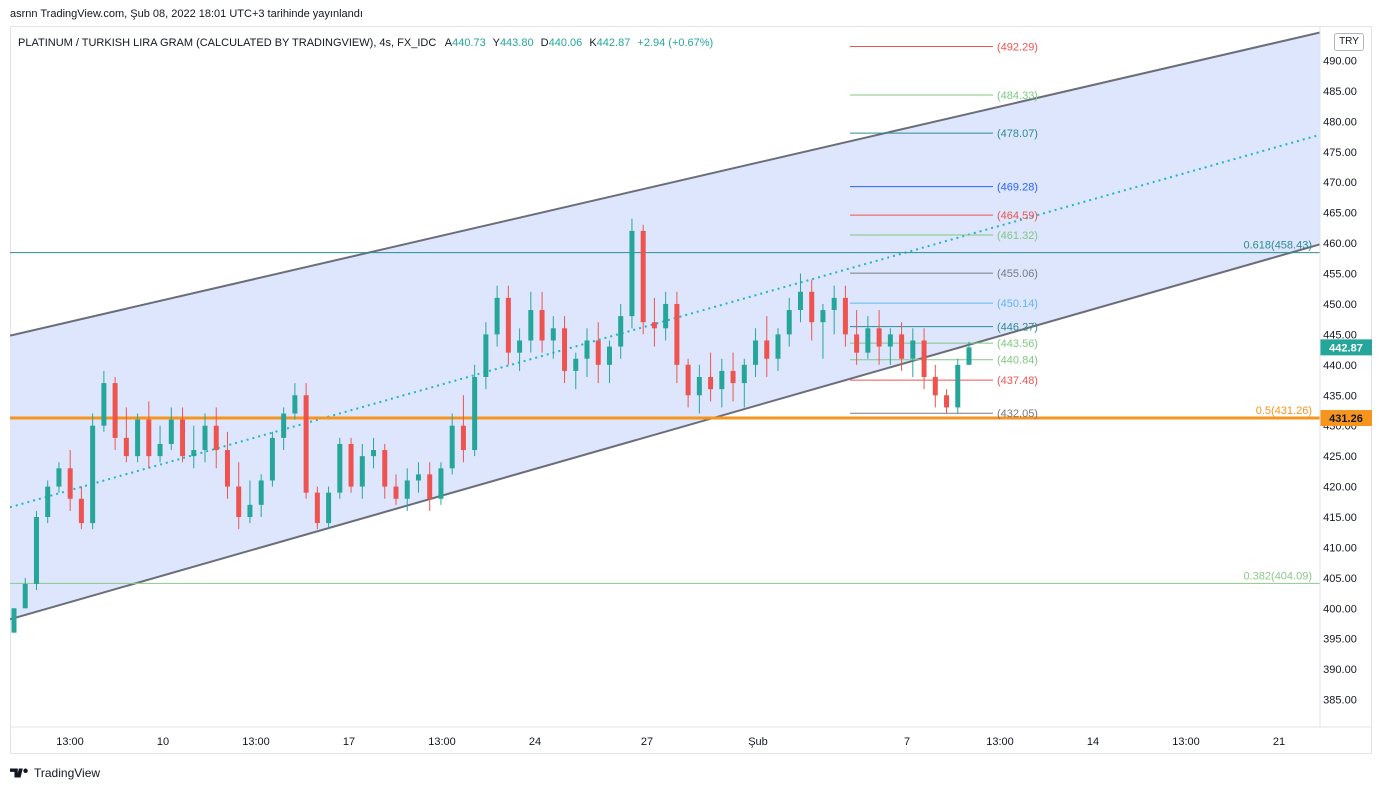  Describe the element at coordinates (1340, 214) in the screenshot. I see `price-tick-label: 465.00` at that location.